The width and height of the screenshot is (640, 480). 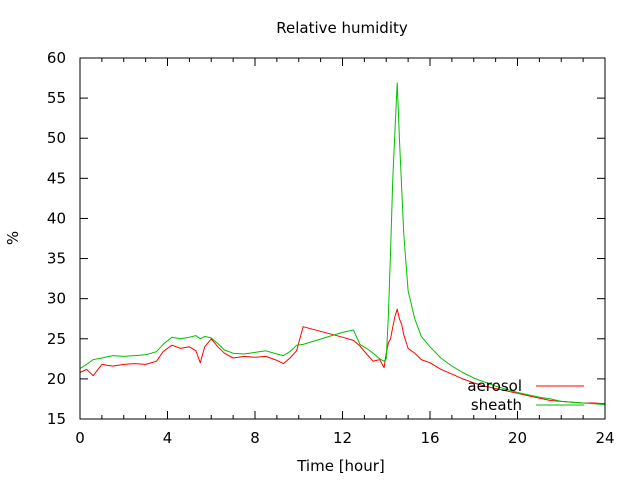 I want to click on y-axis-label: %, so click(x=13, y=238).